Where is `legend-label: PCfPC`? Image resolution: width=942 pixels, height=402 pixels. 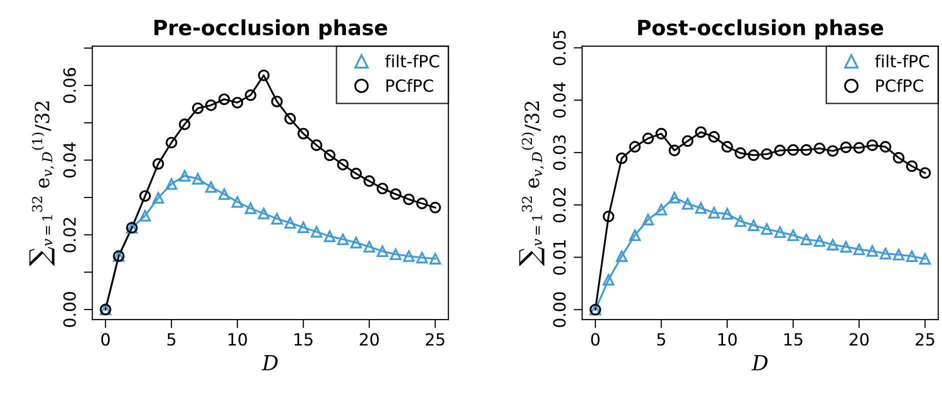 legend-label: PCfPC is located at coordinates (900, 85).